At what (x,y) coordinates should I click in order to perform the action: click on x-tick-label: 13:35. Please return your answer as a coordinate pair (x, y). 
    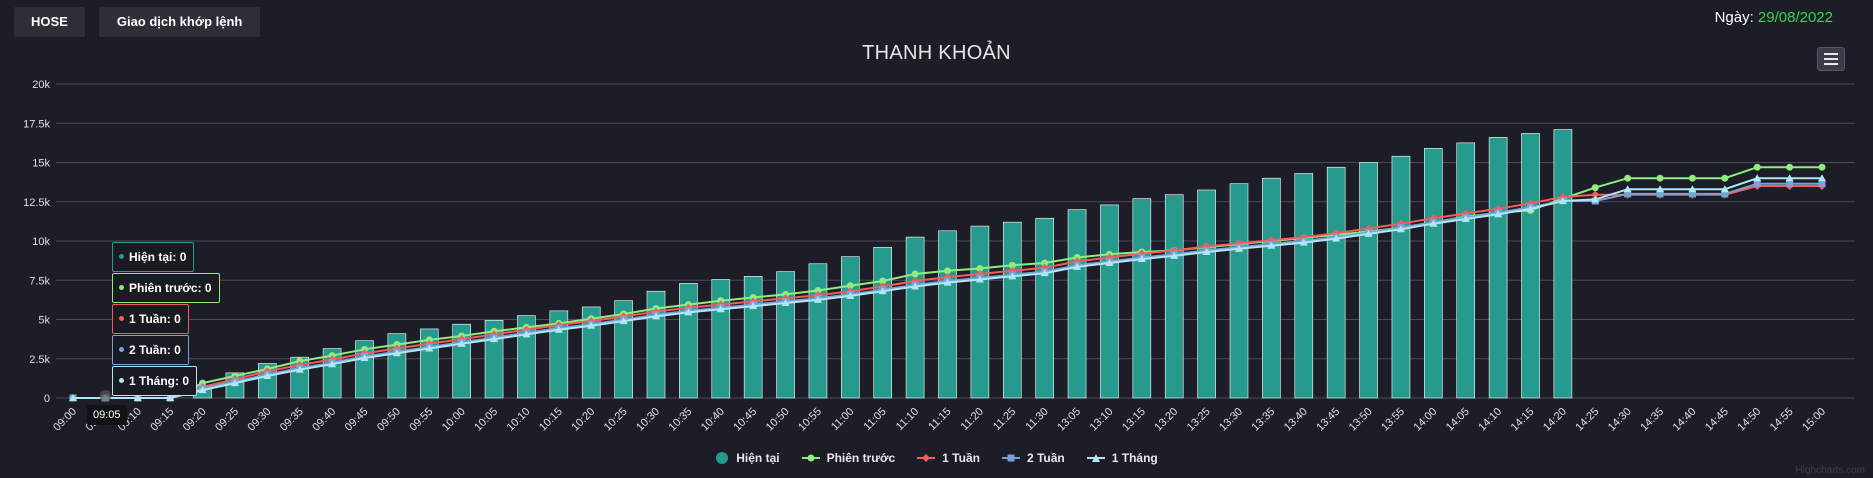
    Looking at the image, I should click on (1264, 420).